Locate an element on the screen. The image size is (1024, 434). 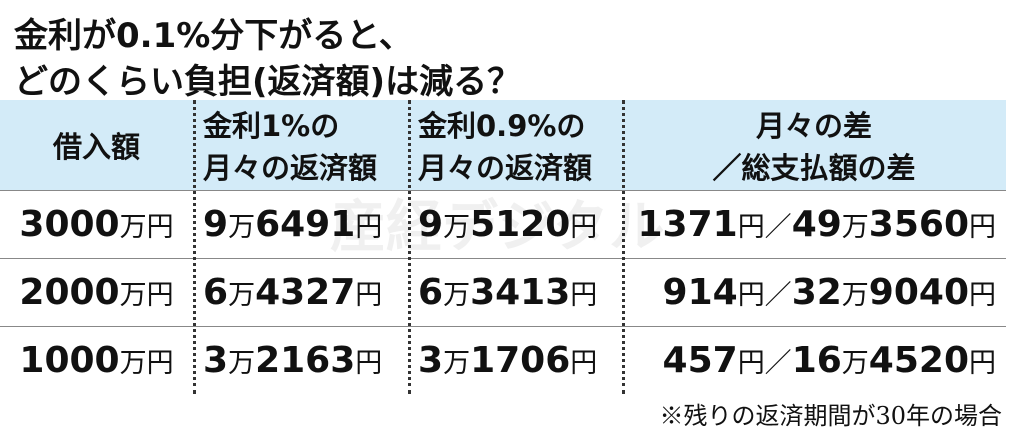
table-cell: 3000 万円 is located at coordinates (96, 224).